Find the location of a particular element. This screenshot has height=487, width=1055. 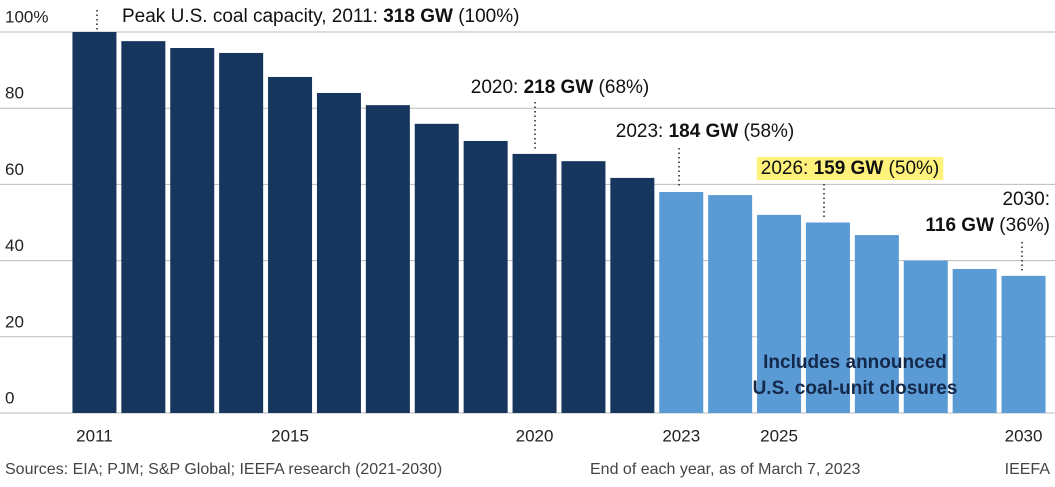

annotation-text: 2030: is located at coordinates (1026, 199).